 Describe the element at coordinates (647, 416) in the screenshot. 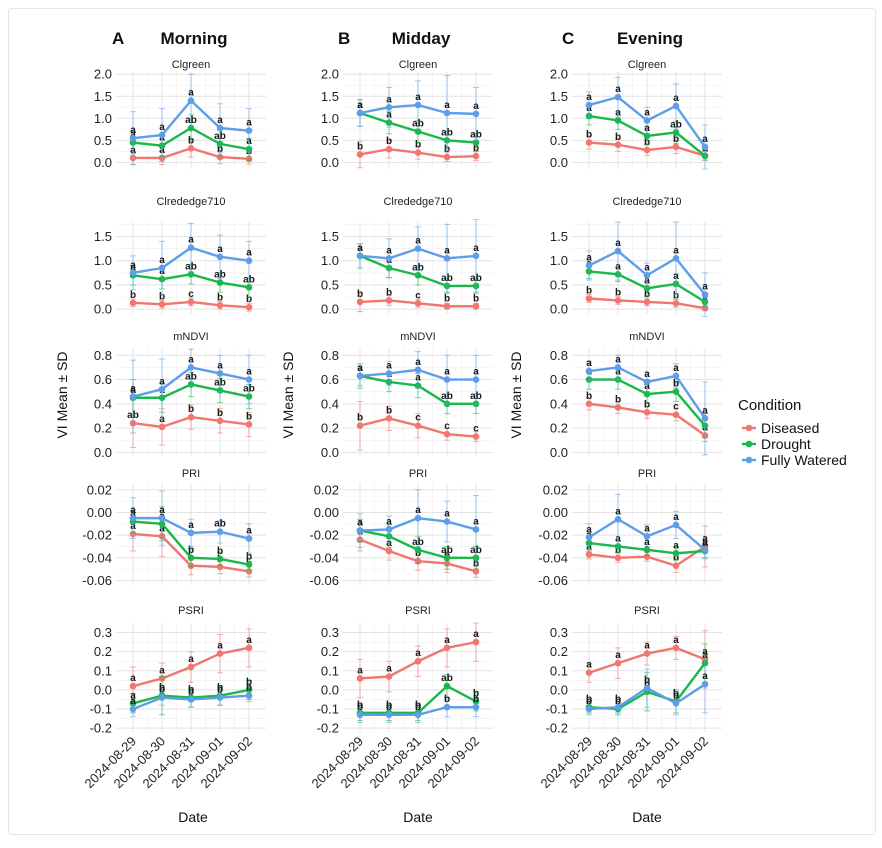

I see `series-diseased: b b b c a` at that location.